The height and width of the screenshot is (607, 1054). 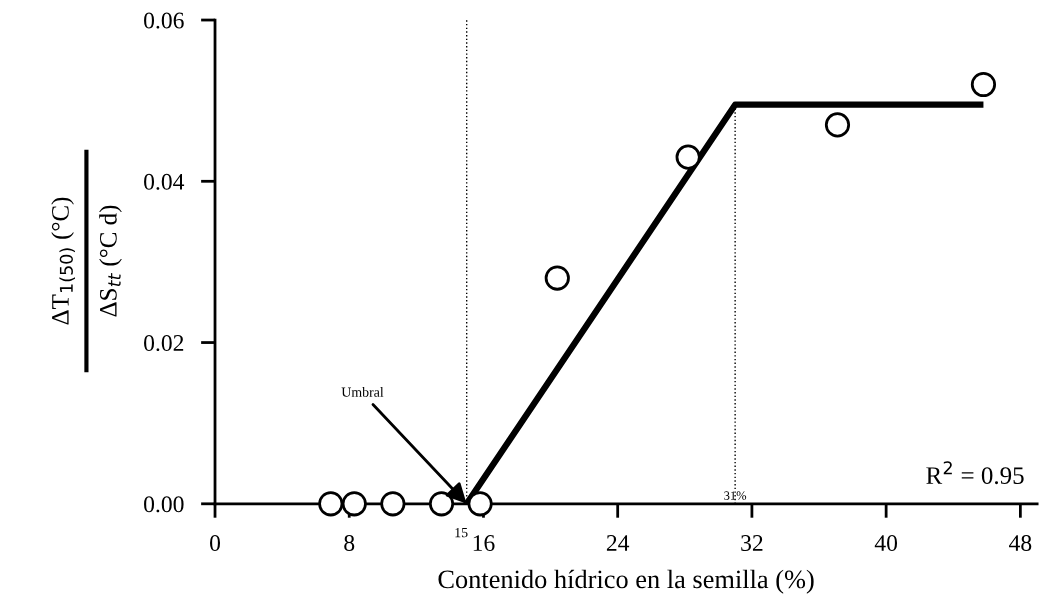 What do you see at coordinates (975, 473) in the screenshot?
I see `annotation: R$^{2}$ = 0.95` at bounding box center [975, 473].